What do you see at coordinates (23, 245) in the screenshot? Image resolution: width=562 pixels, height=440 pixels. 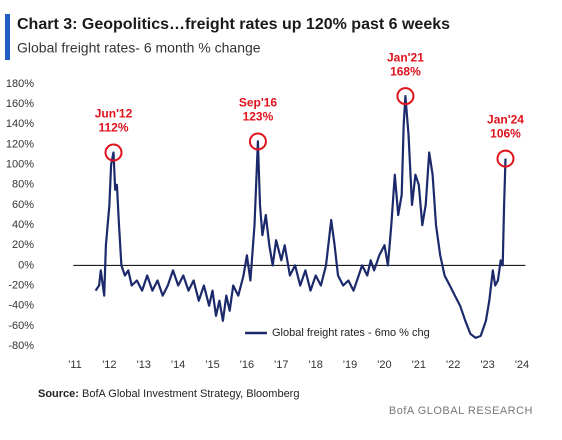 I see `y-tick-label: 20%` at bounding box center [23, 245].